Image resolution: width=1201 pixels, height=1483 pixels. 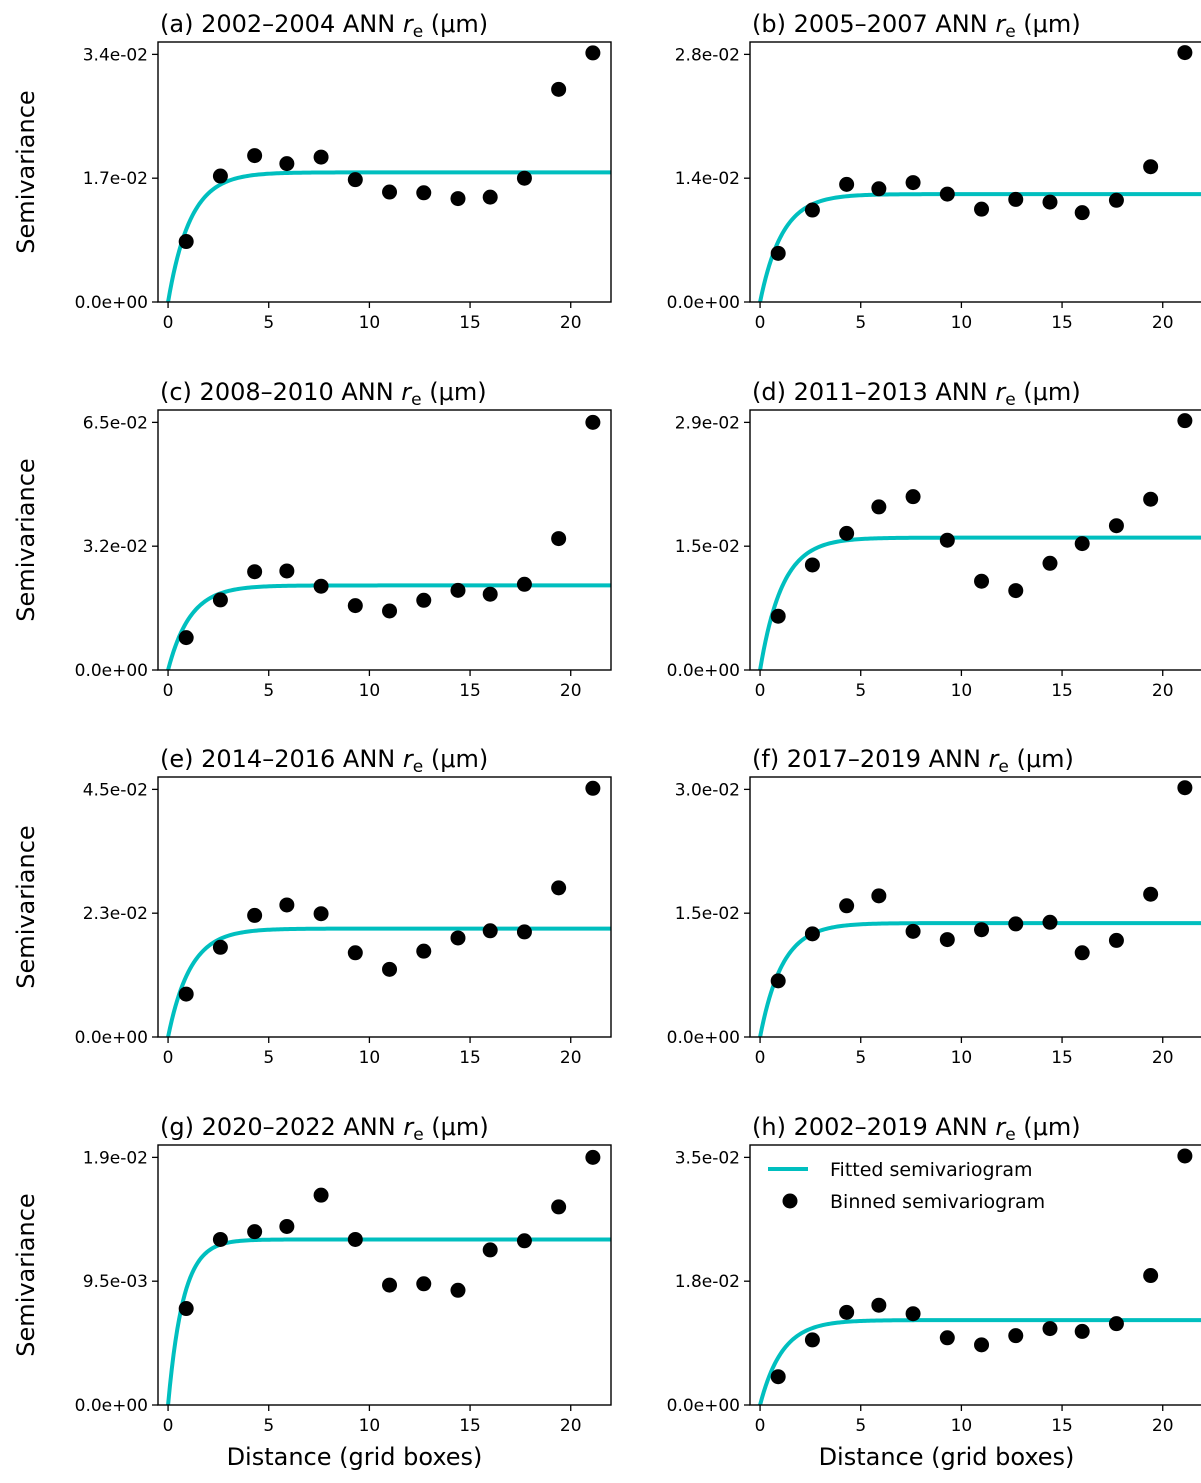 What do you see at coordinates (111, 671) in the screenshot?
I see `panel-c-ytick-label: 0.0e+00` at bounding box center [111, 671].